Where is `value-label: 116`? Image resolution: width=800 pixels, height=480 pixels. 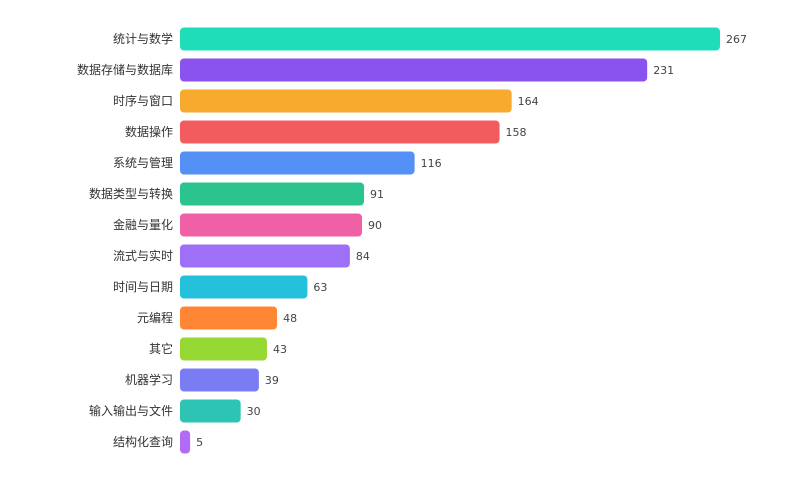 value-label: 116 is located at coordinates (431, 163).